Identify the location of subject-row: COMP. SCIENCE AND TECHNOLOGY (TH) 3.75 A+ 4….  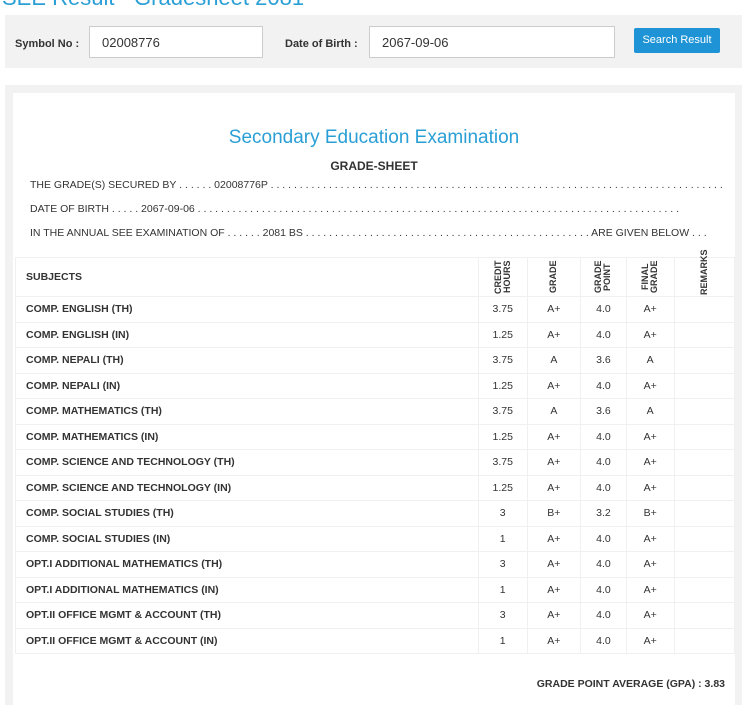
(375, 462).